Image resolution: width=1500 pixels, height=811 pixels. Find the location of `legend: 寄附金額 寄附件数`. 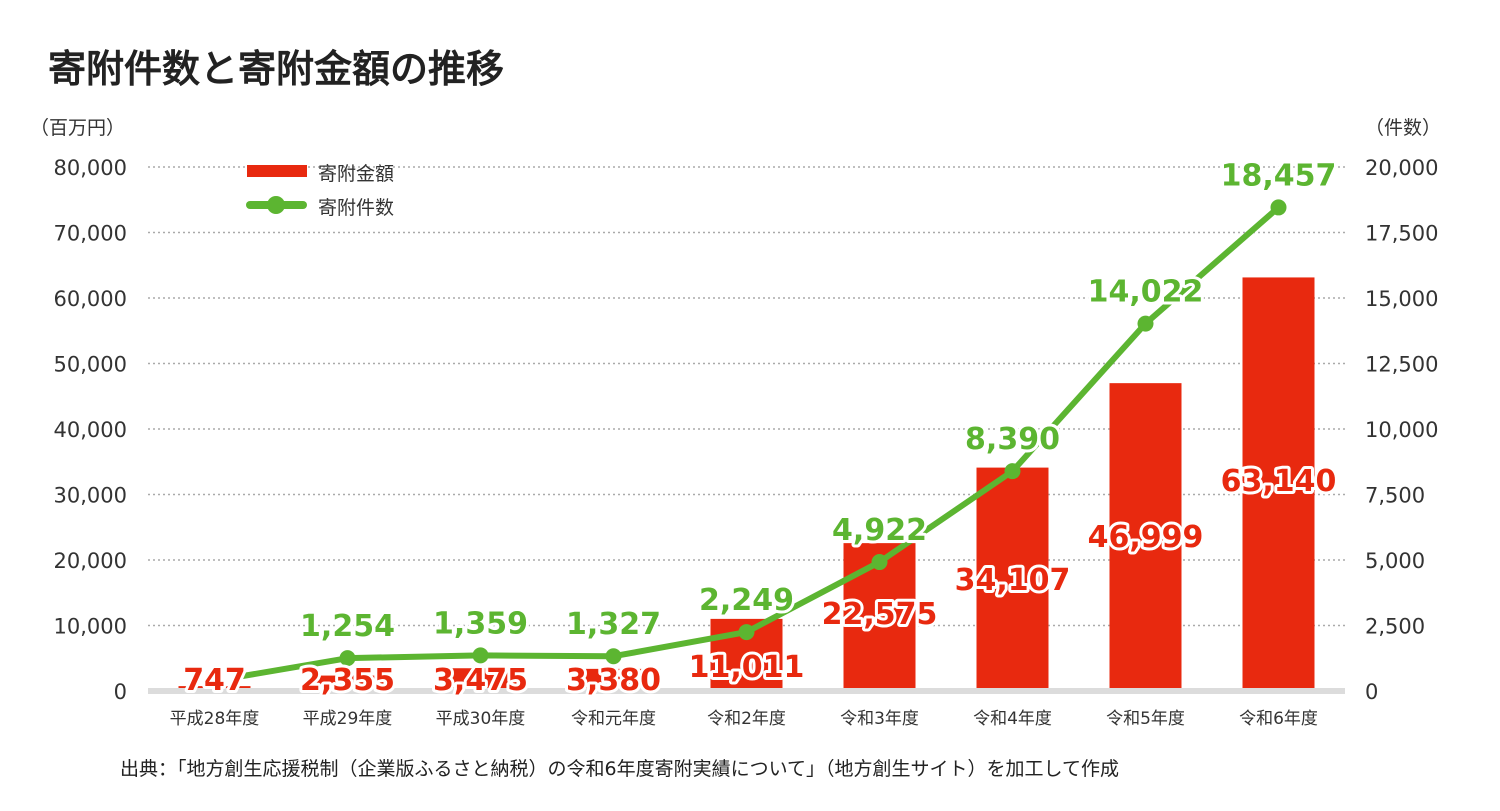

legend: 寄附金額 寄附件数 is located at coordinates (320, 191).